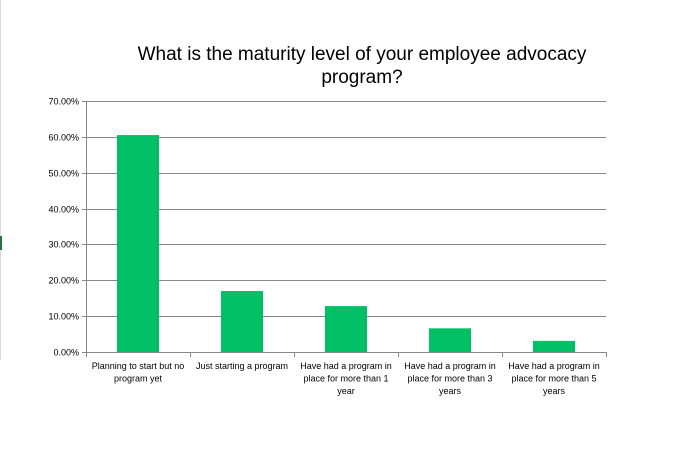 This screenshot has width=700, height=454. Describe the element at coordinates (138, 372) in the screenshot. I see `x-category-label: Planning to start but no program yet` at that location.